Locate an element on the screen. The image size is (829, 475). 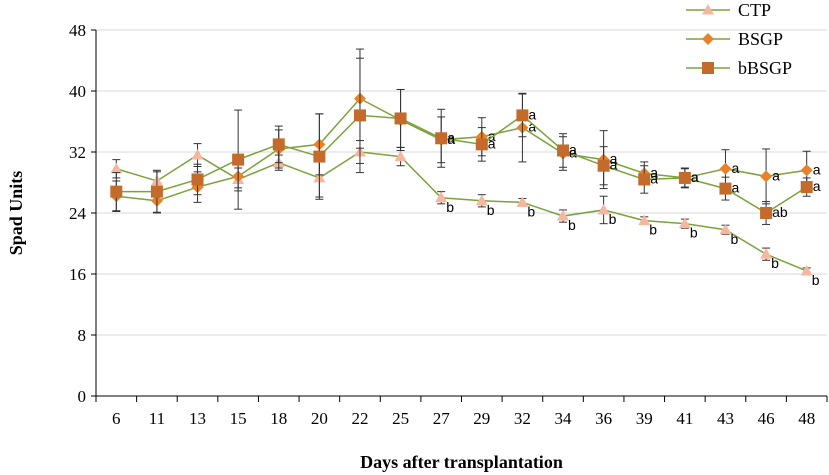
x-tick-label: 18 is located at coordinates (278, 418).